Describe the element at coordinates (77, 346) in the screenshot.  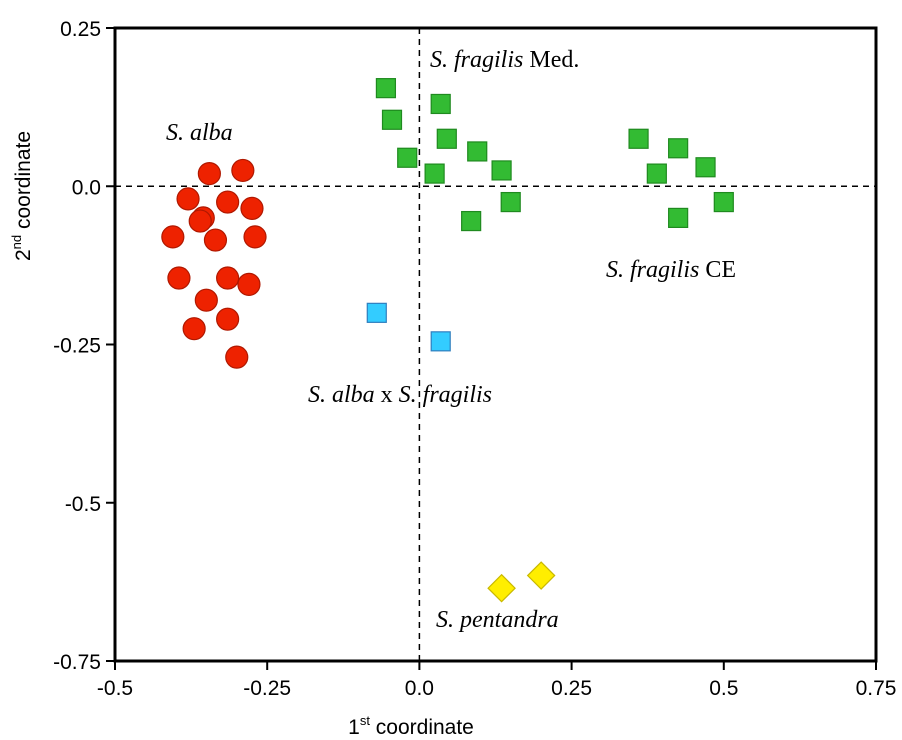
I see `y-tick-label: -0.25` at that location.